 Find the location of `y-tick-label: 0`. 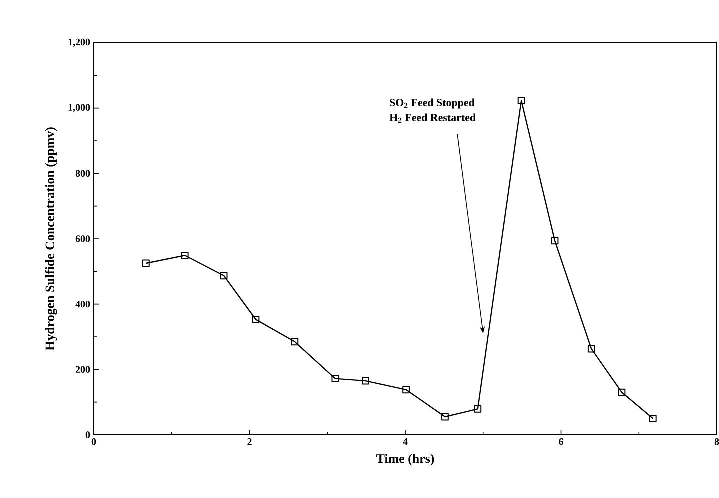

y-tick-label: 0 is located at coordinates (88, 435).